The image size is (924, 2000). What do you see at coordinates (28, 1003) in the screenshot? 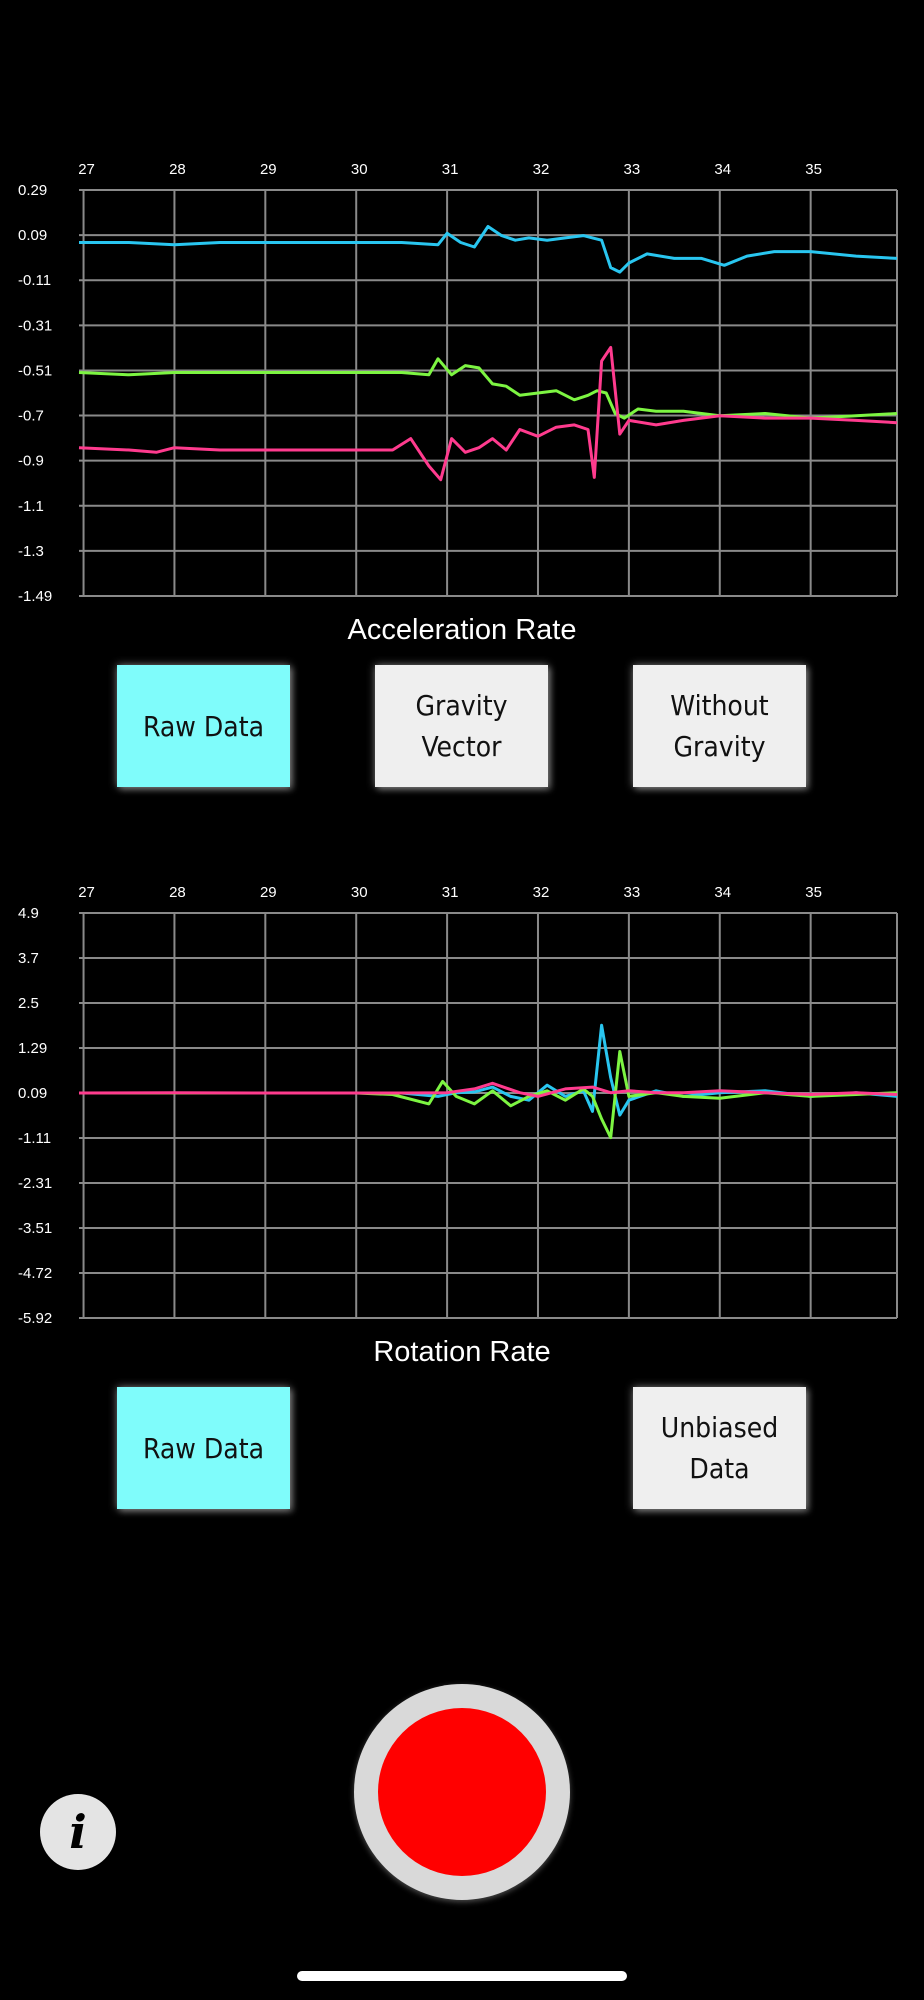
I see `y-tick-label: 2.5` at bounding box center [28, 1003].